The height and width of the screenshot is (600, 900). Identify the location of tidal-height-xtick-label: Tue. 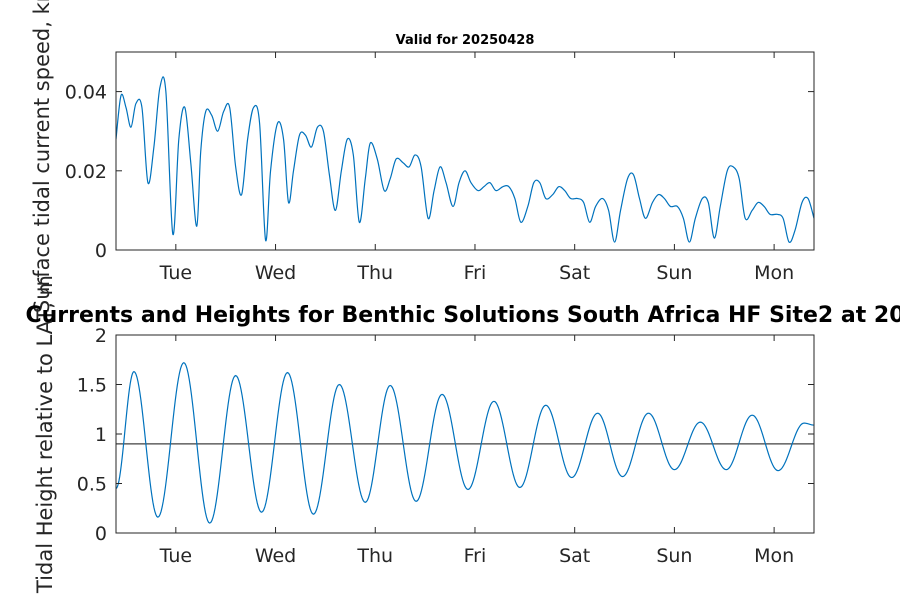
(175, 556).